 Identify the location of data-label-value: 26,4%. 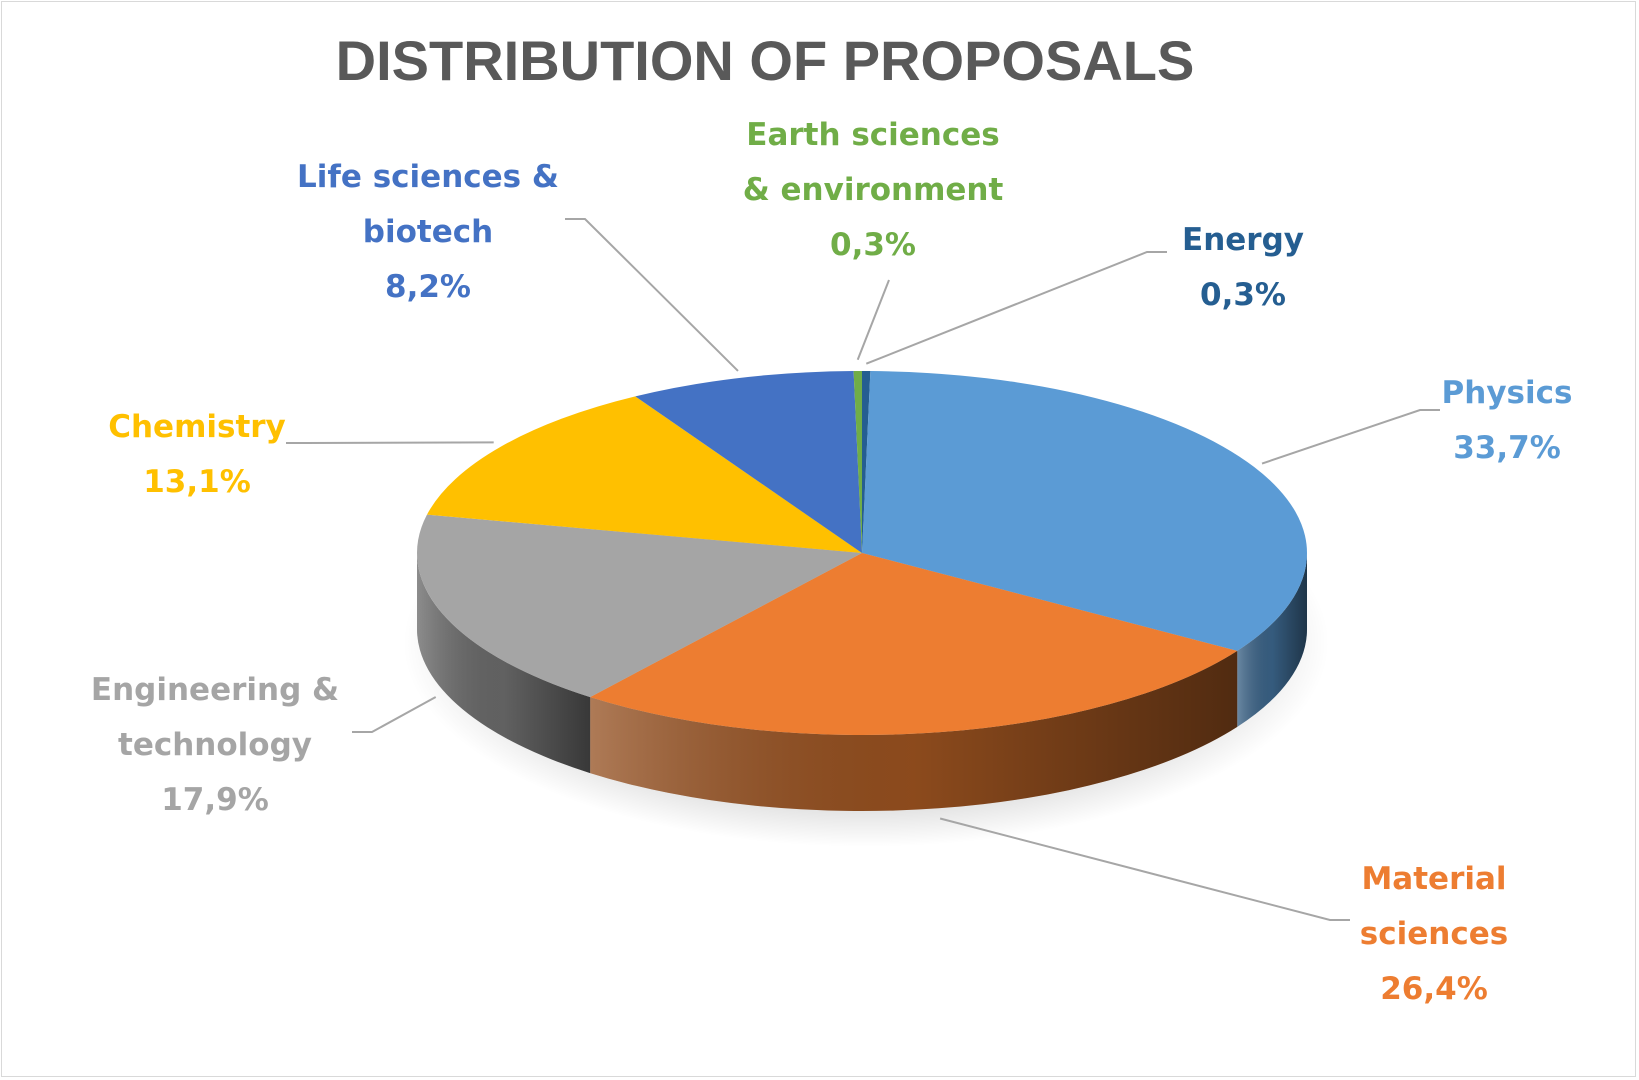
(1434, 989).